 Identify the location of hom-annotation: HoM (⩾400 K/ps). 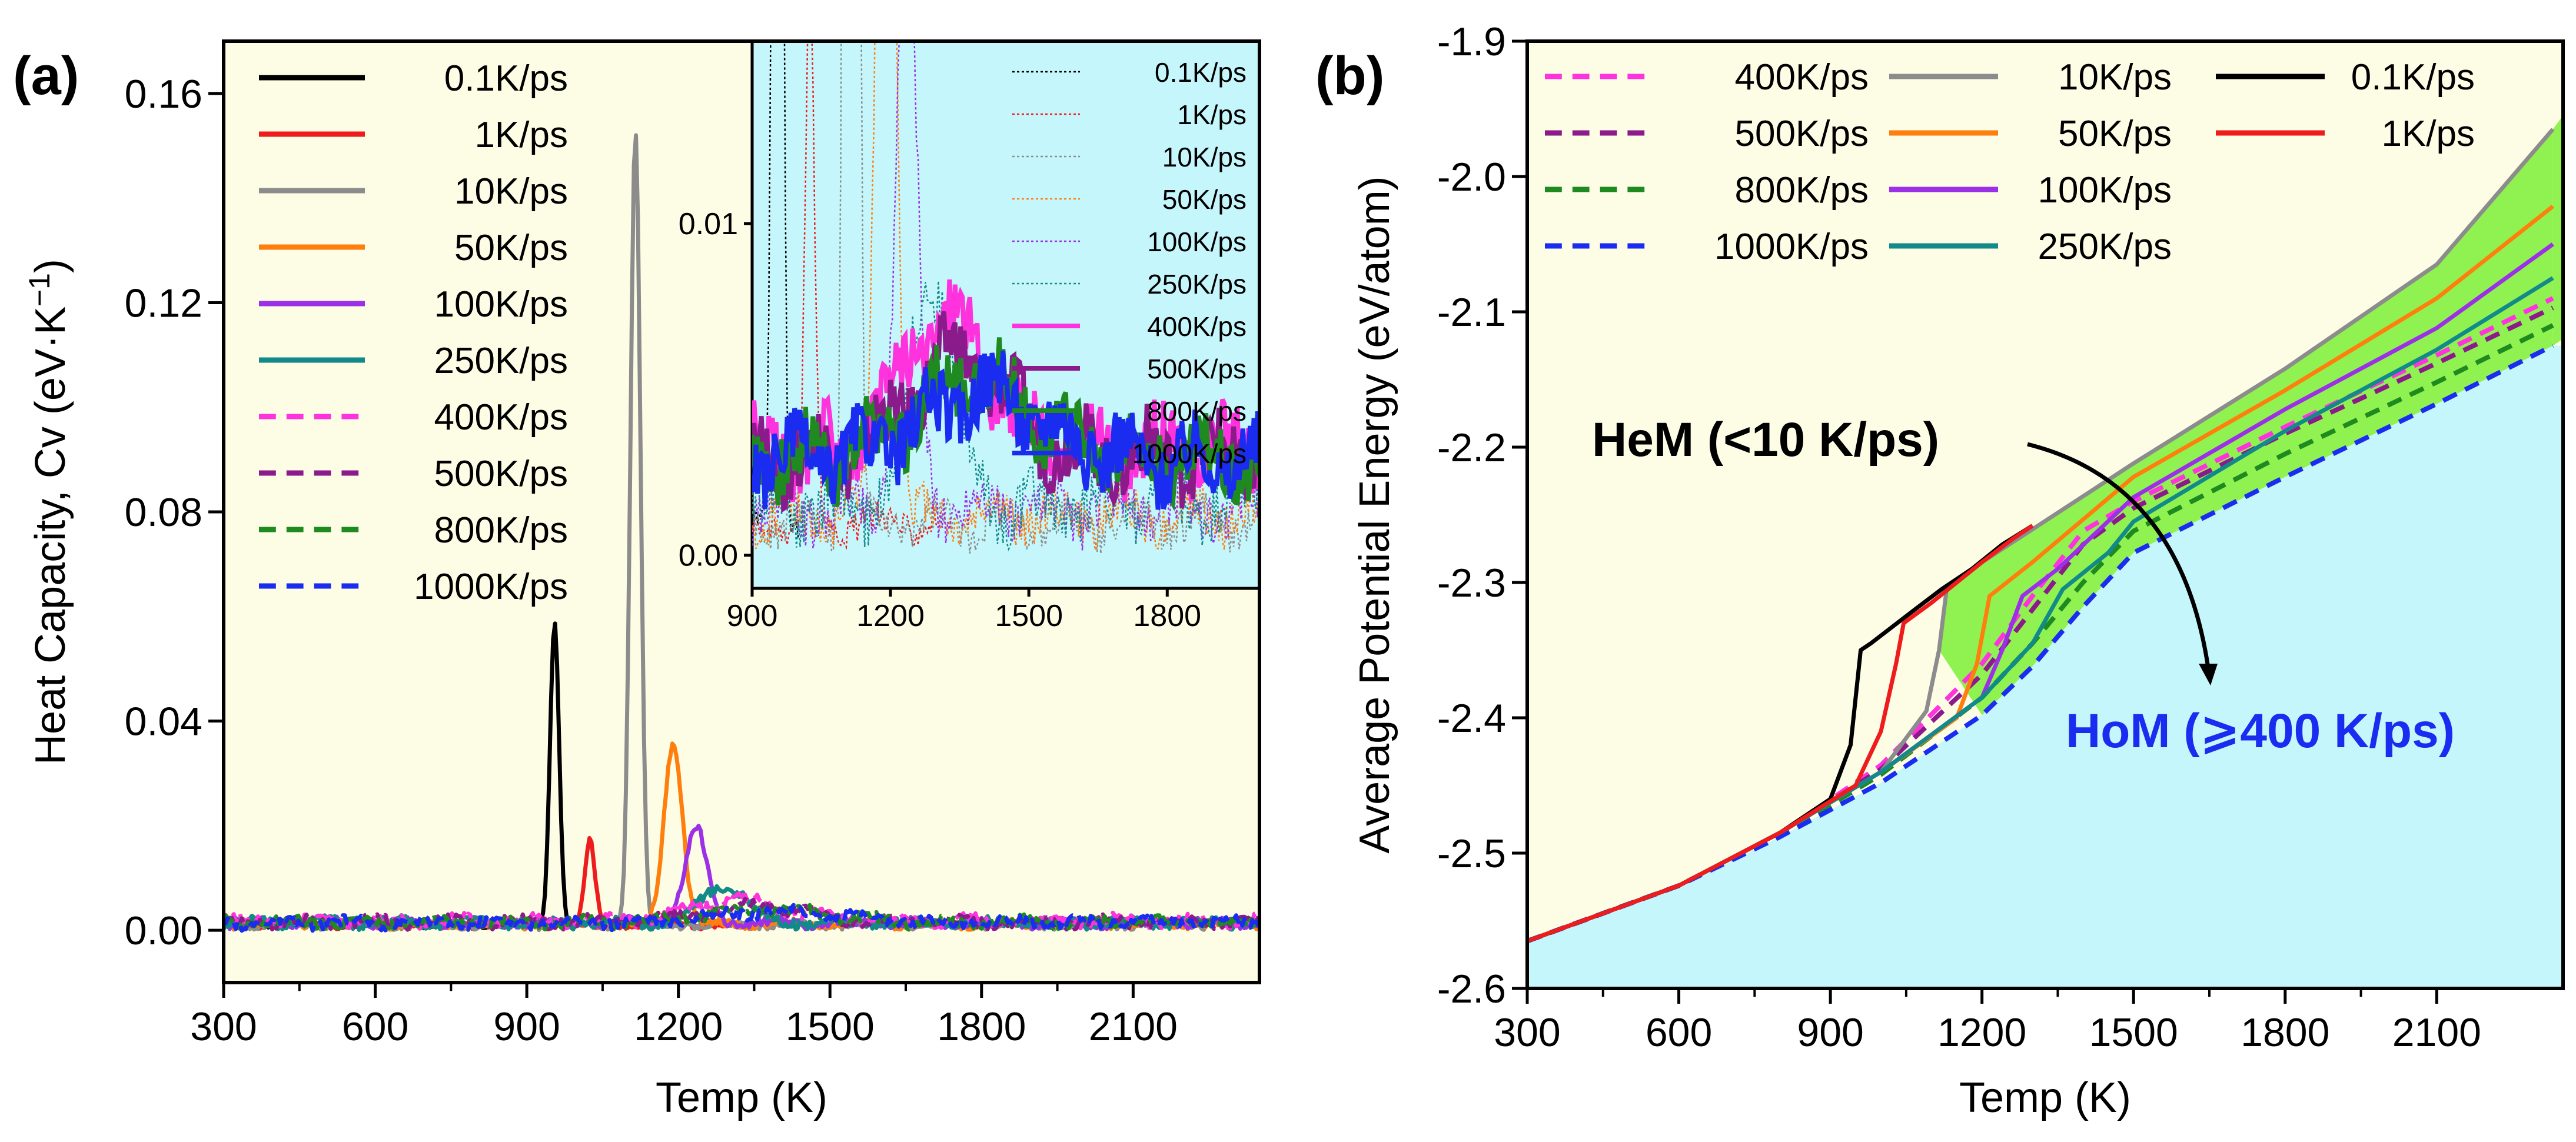
(2260, 731).